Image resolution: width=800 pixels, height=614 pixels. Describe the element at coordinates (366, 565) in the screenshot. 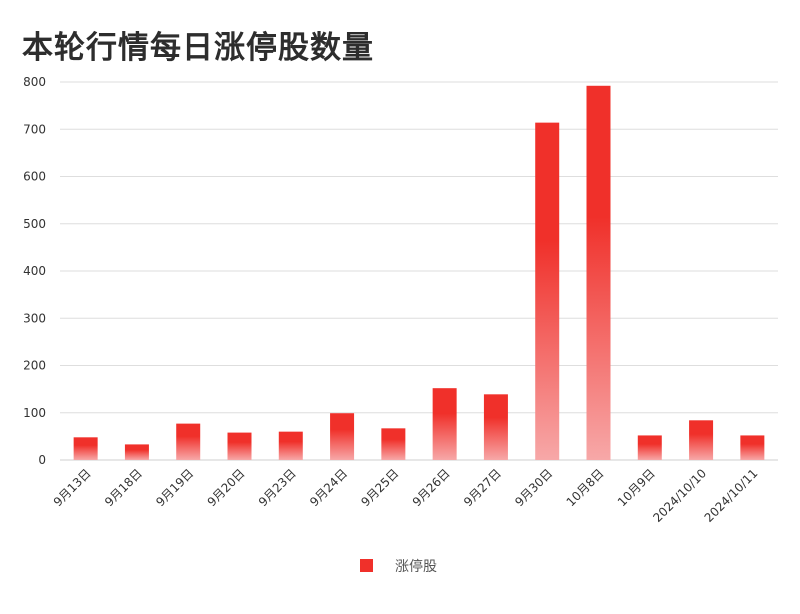

I see `legend-swatch` at that location.